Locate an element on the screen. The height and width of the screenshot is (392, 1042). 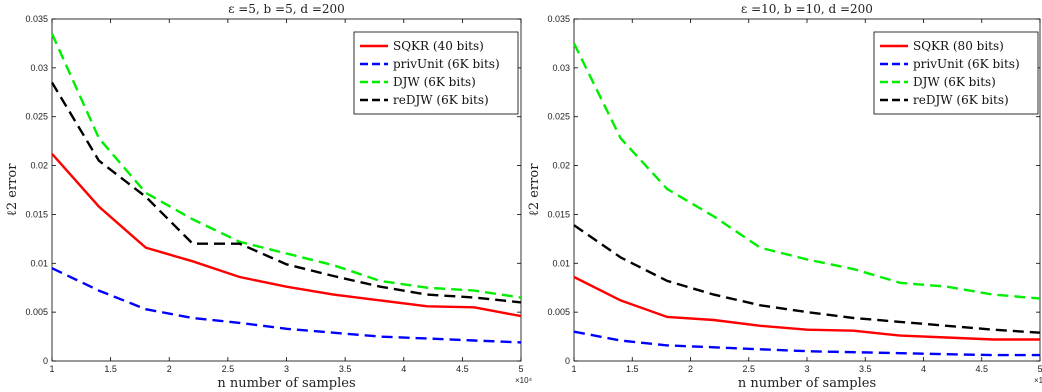
chart-title: ε =10, b =10, d =200 is located at coordinates (807, 9).